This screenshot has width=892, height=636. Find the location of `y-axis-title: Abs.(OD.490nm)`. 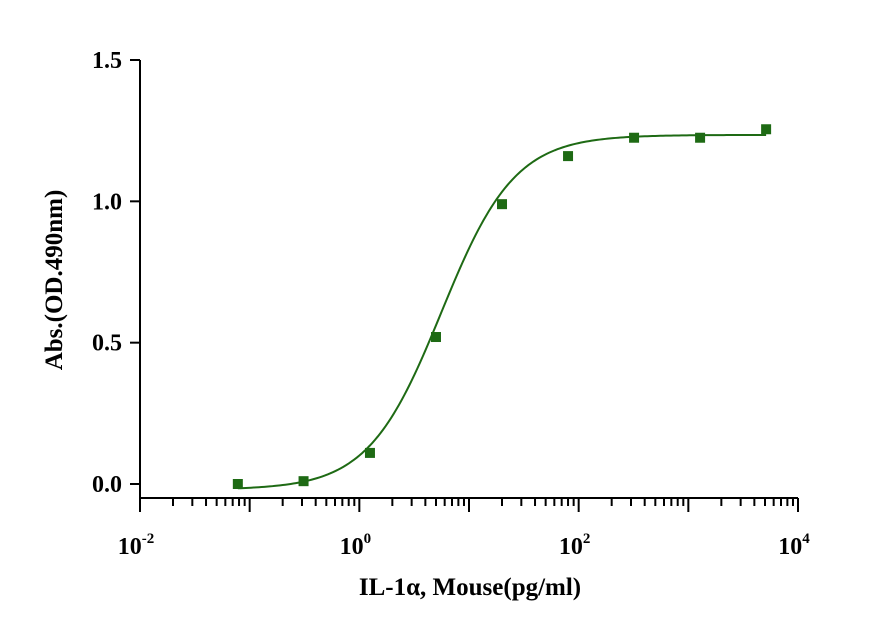

y-axis-title: Abs.(OD.490nm) is located at coordinates (54, 280).